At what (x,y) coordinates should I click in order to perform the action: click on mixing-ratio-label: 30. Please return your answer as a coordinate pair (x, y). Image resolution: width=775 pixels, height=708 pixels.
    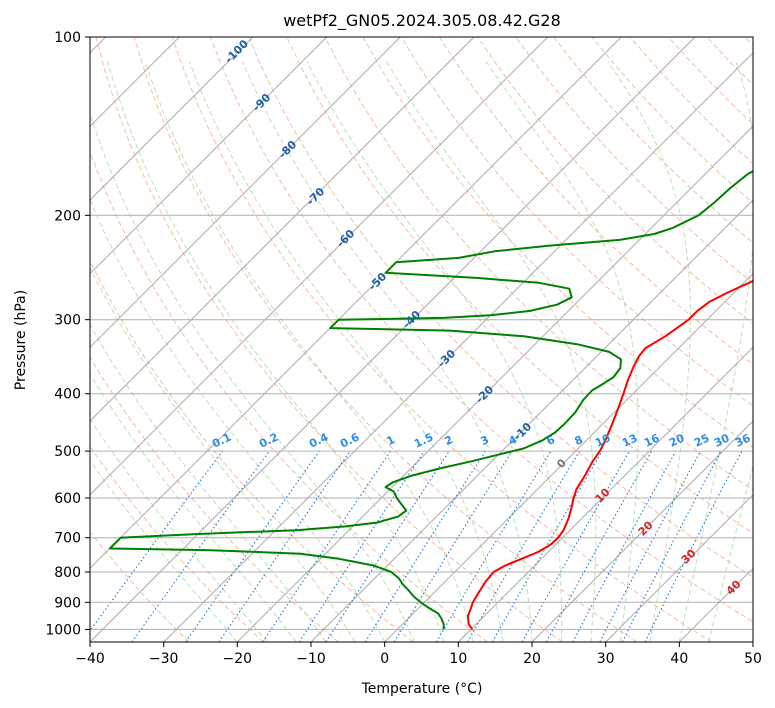
    Looking at the image, I should click on (722, 440).